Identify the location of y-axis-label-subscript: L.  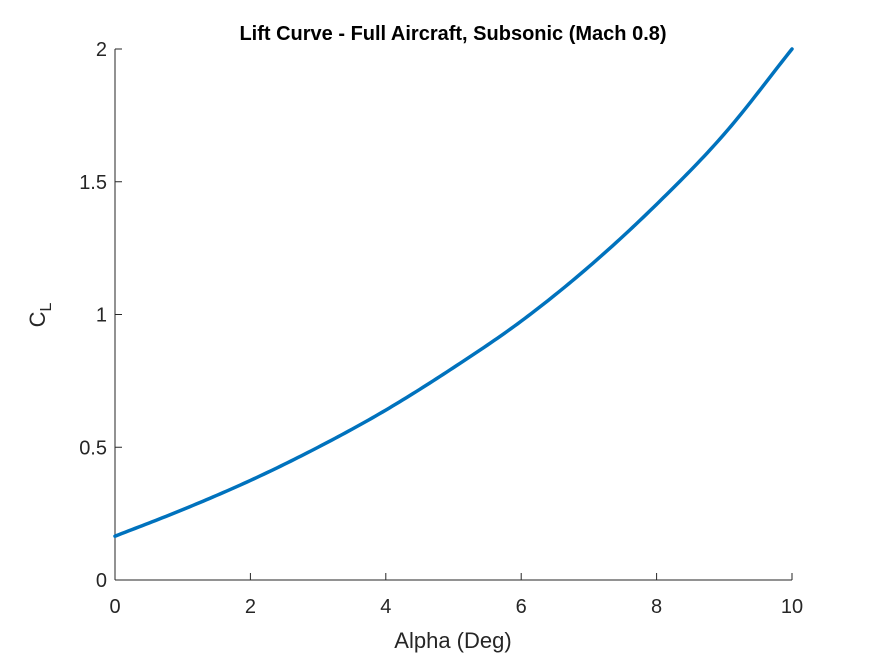
(46, 307).